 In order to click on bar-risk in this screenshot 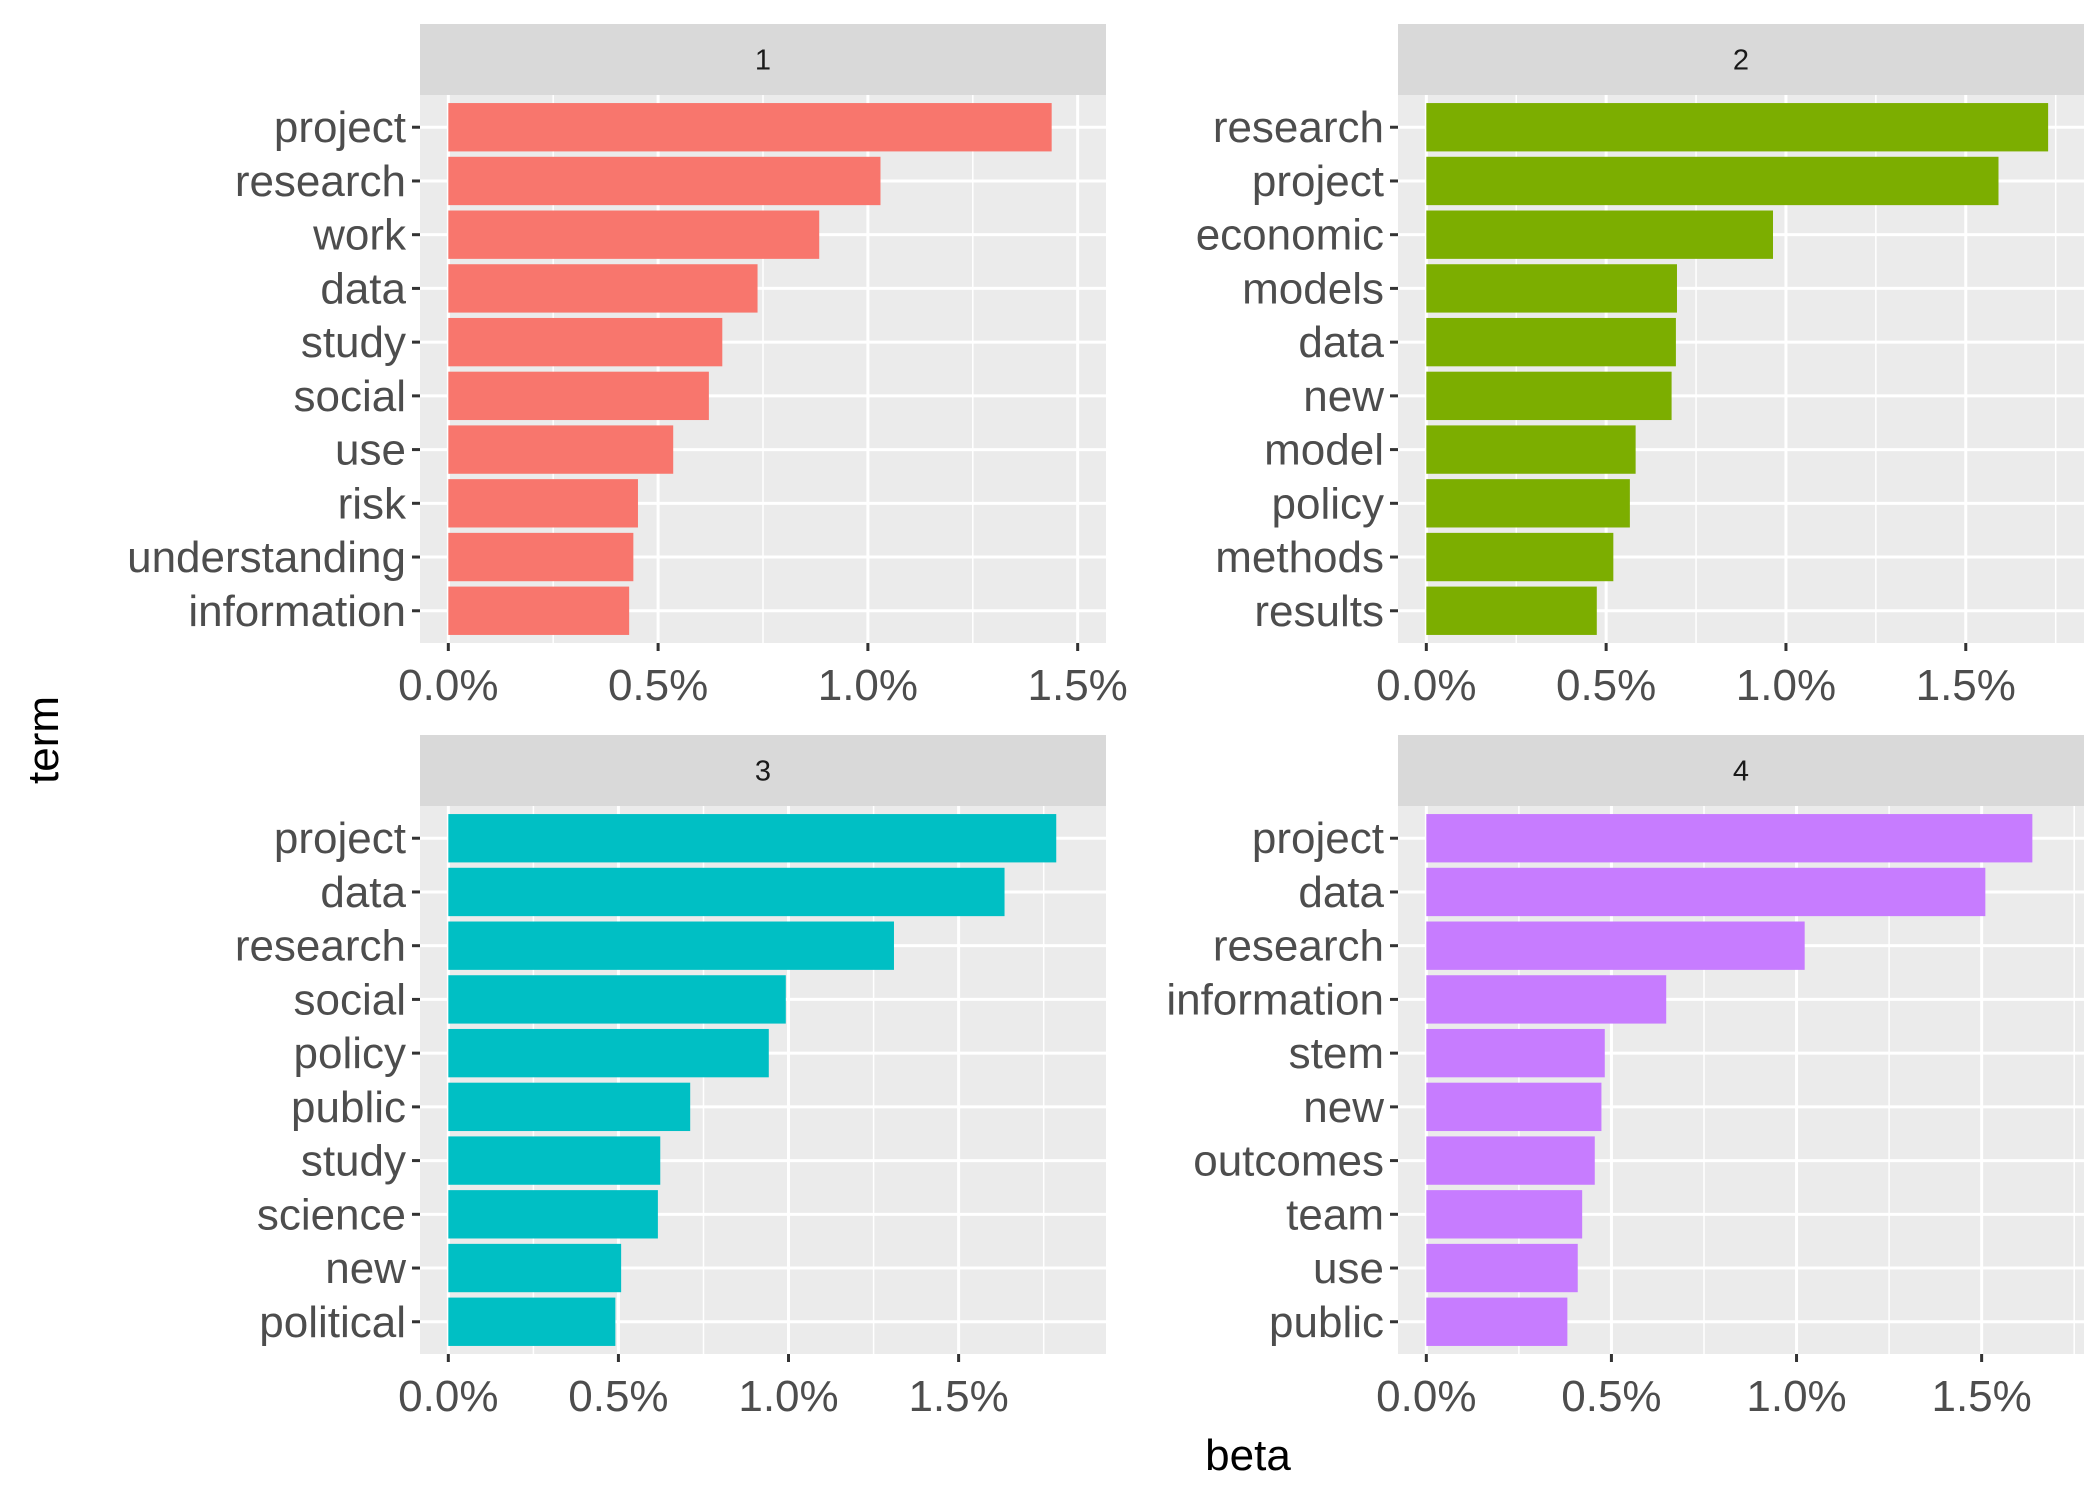, I will do `click(543, 503)`.